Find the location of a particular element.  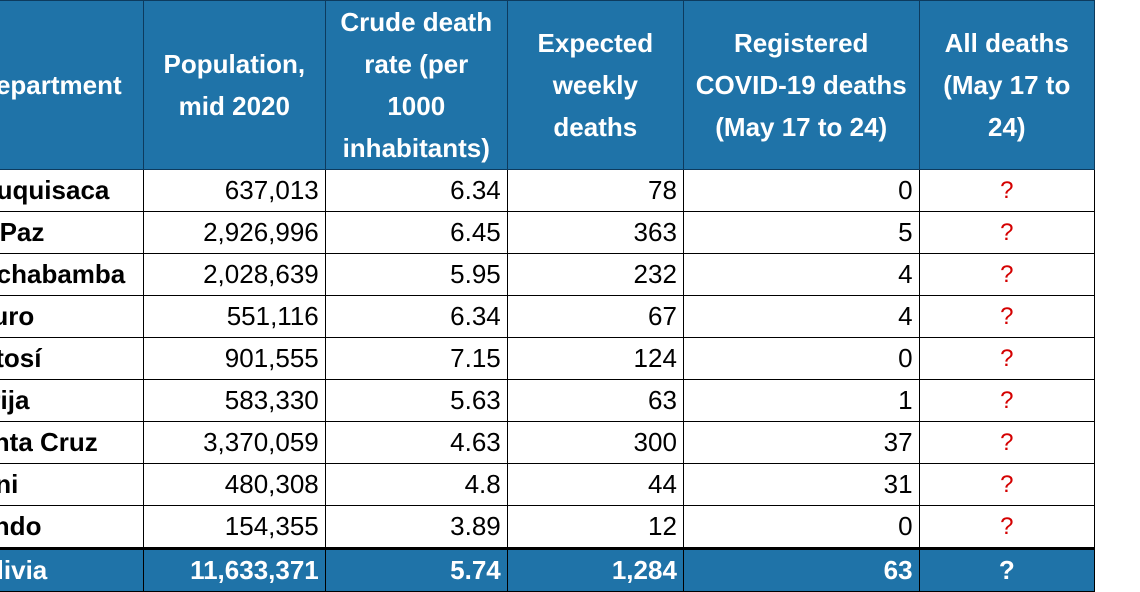

population-cell: 2,028,639 is located at coordinates (234, 274).